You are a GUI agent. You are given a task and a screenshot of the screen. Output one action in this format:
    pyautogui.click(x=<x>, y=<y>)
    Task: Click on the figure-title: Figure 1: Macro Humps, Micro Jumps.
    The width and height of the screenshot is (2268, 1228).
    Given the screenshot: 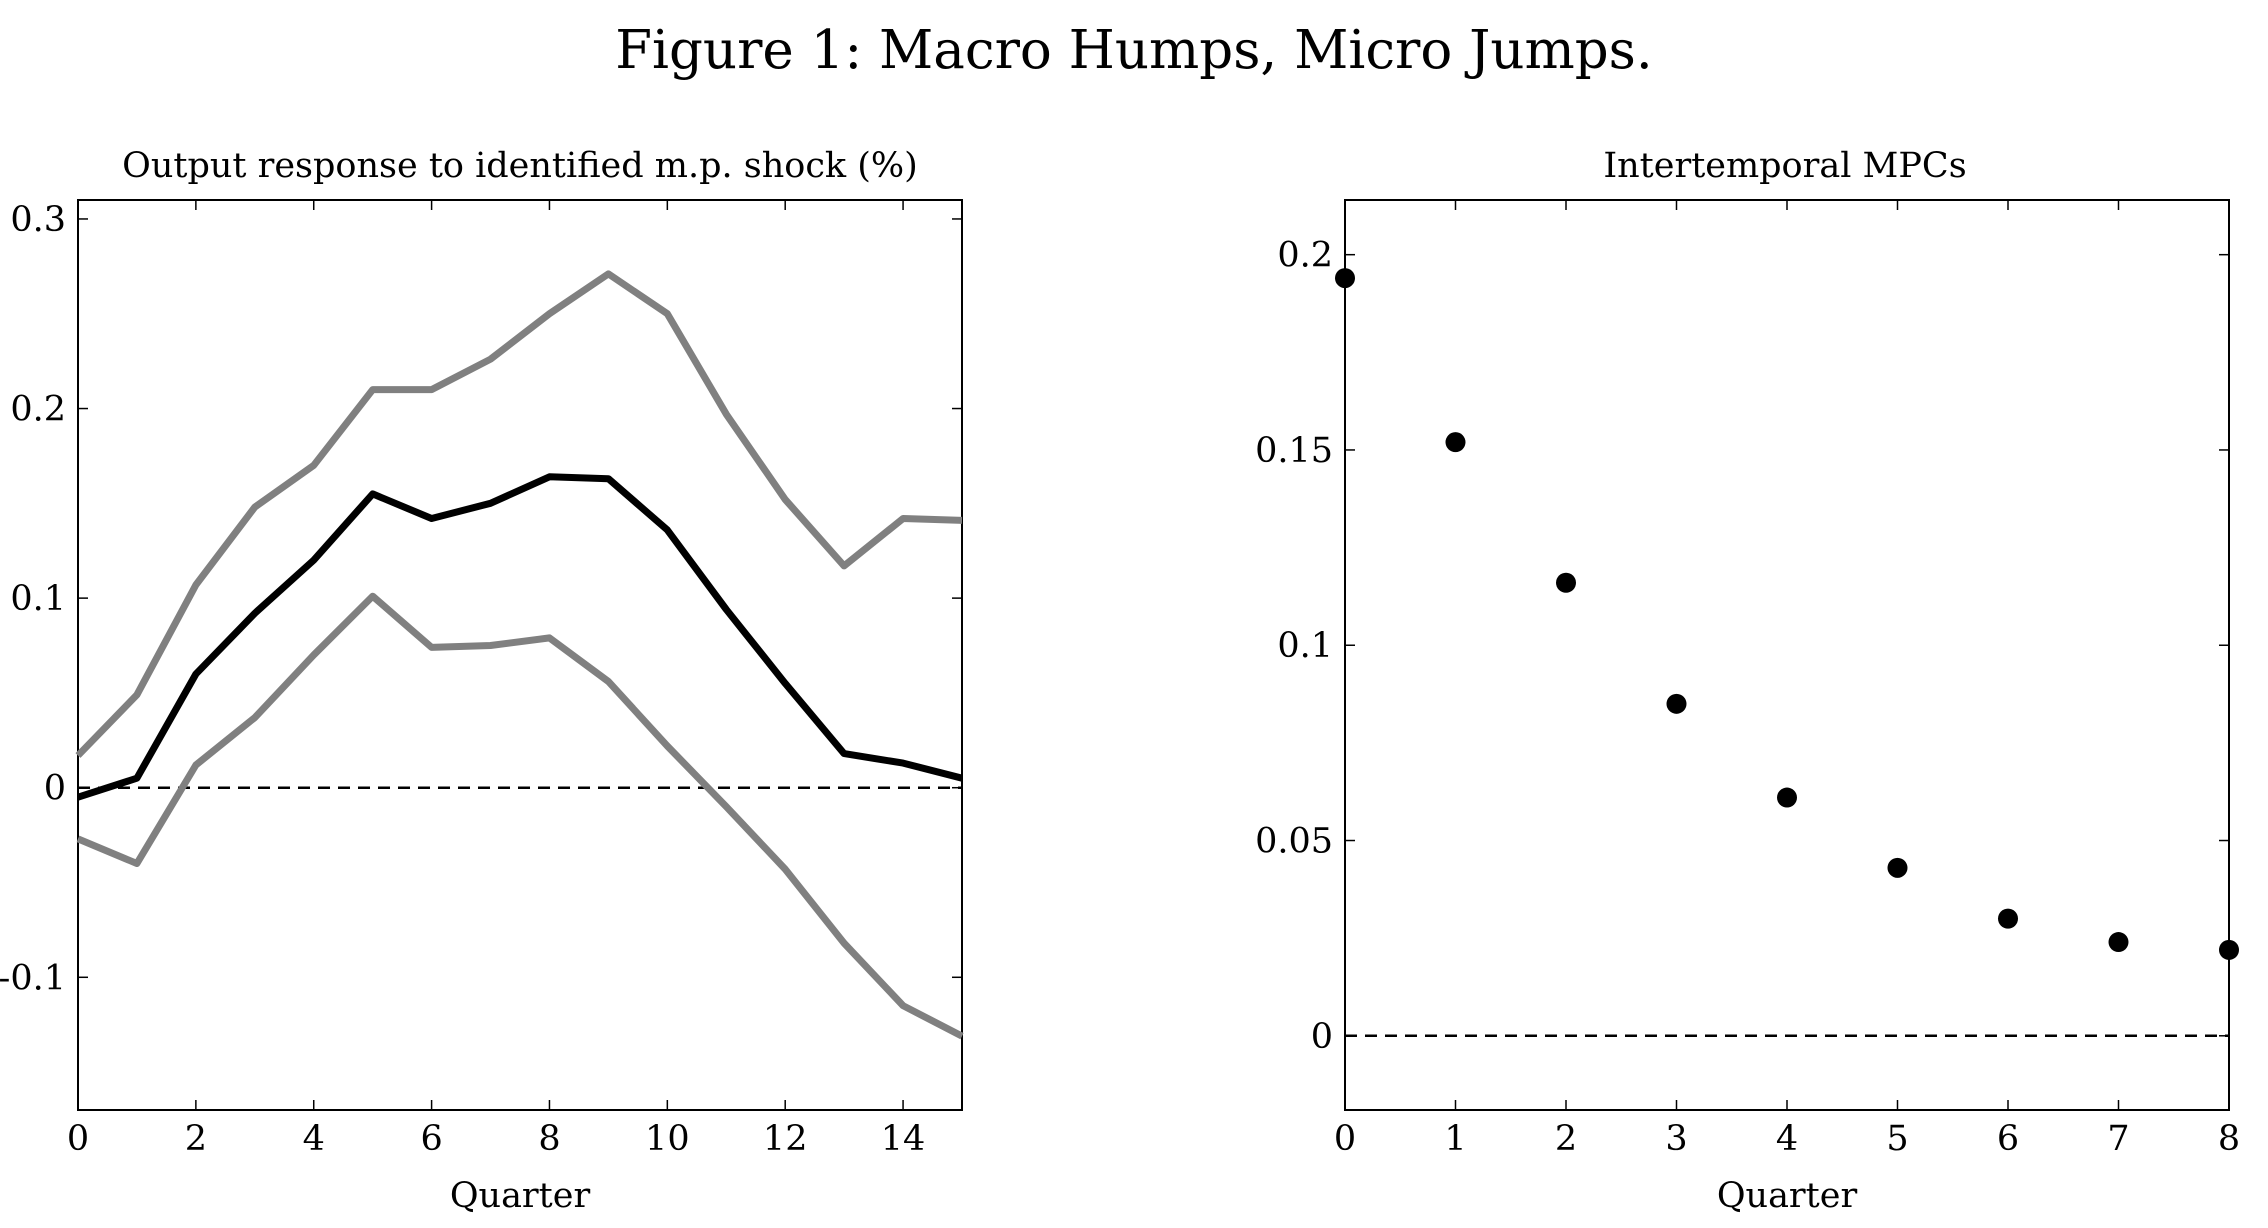 What is the action you would take?
    pyautogui.click(x=1134, y=50)
    